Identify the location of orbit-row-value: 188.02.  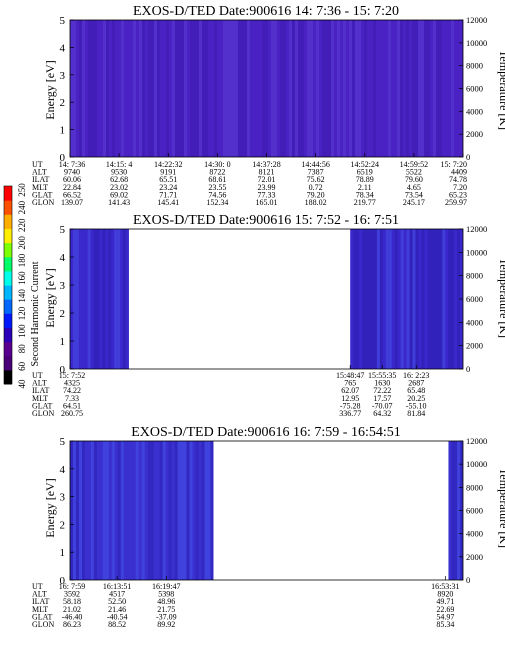
(316, 202).